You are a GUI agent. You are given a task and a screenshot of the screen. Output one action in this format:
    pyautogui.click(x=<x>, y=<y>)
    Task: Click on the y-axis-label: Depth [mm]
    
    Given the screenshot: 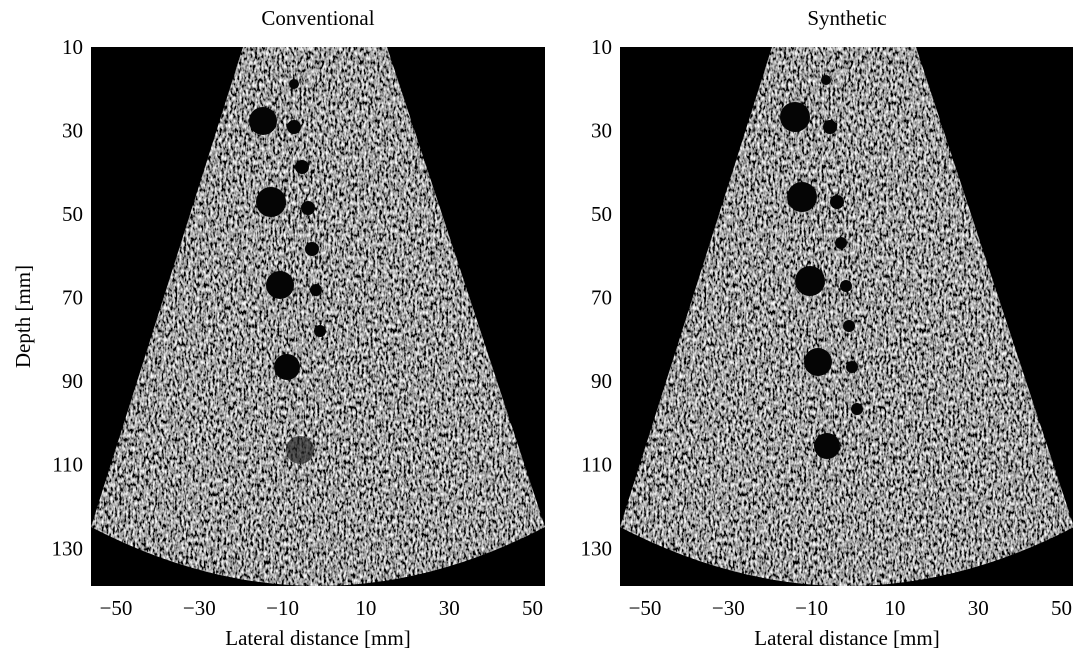 What is the action you would take?
    pyautogui.click(x=23, y=316)
    